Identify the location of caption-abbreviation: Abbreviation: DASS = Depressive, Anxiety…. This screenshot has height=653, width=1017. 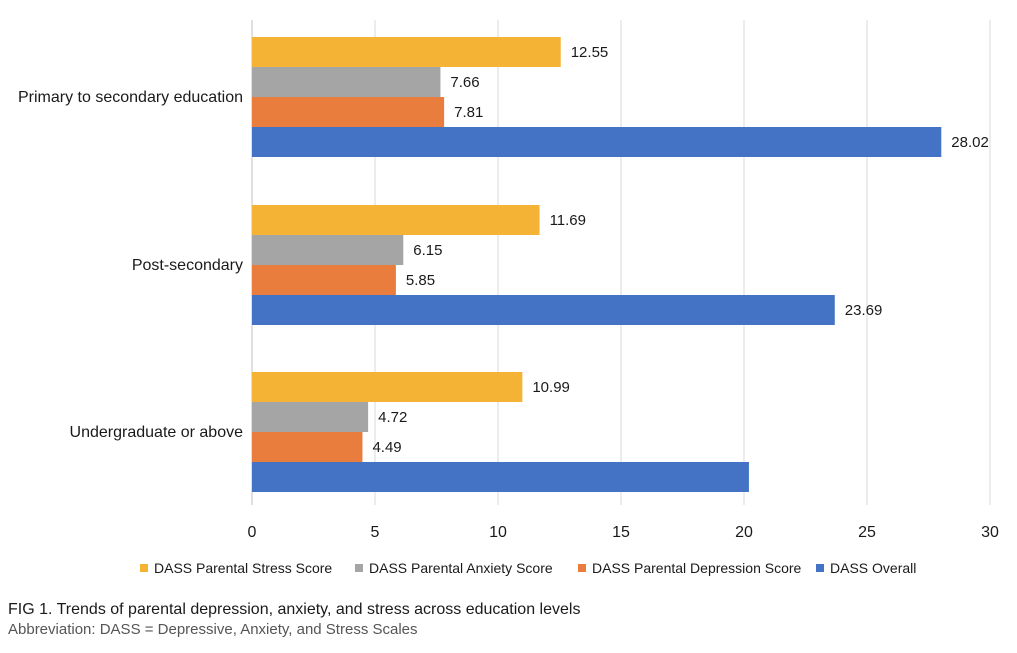
(213, 629).